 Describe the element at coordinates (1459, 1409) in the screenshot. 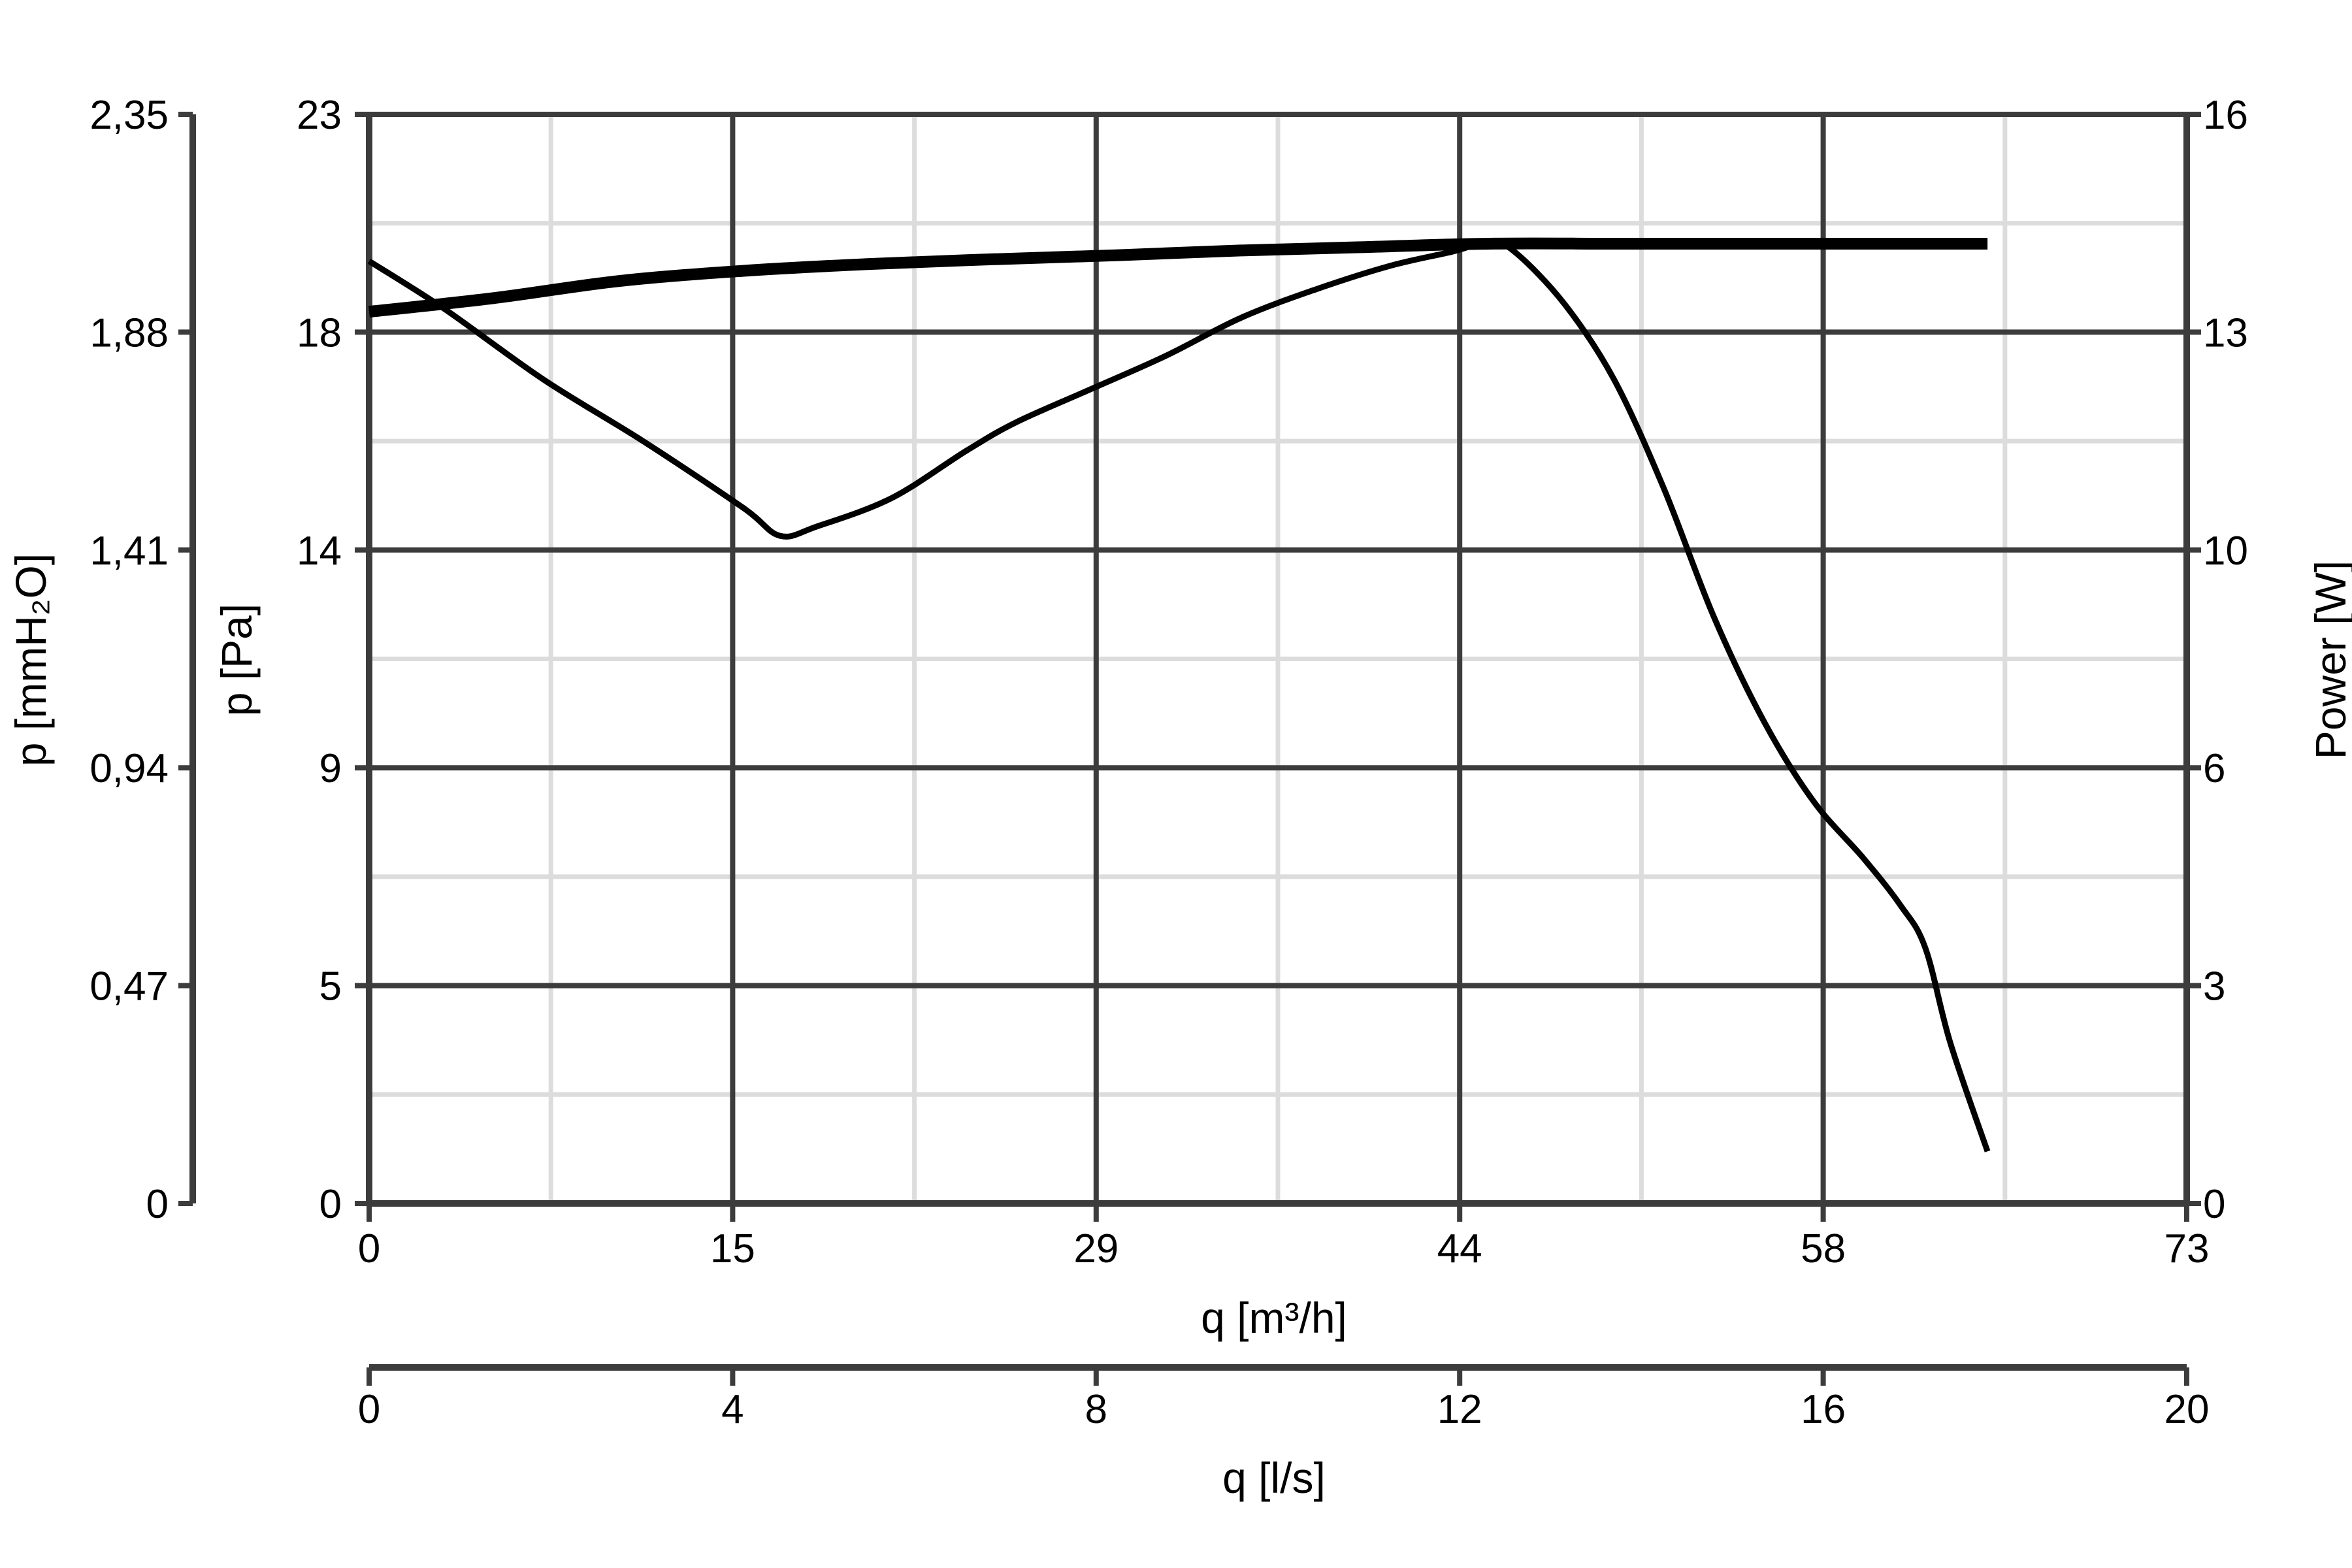

I see `x-tick-label-ls: 12` at that location.